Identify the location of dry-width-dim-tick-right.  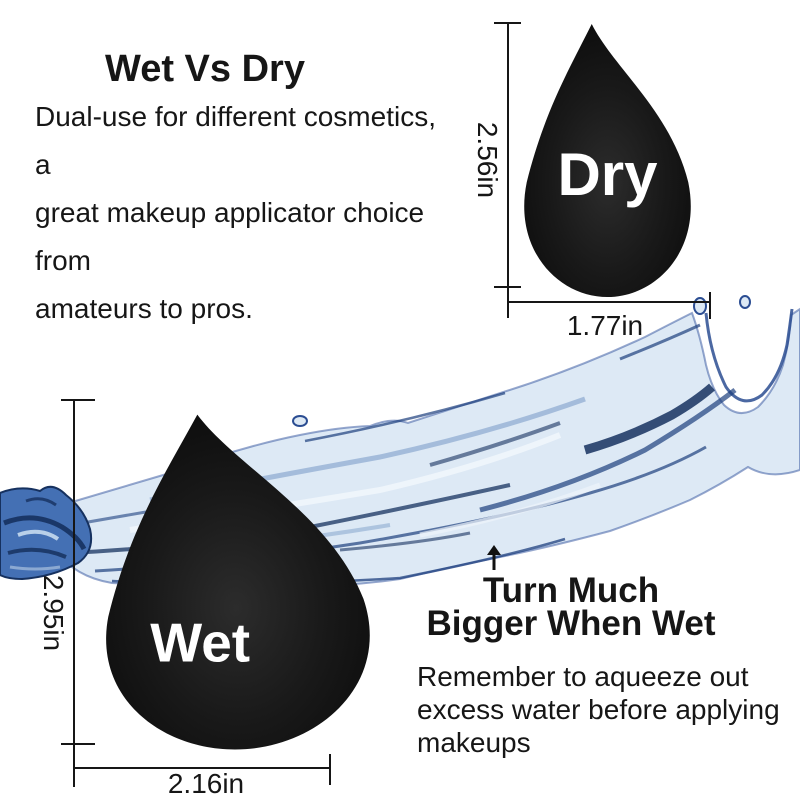
(710, 305).